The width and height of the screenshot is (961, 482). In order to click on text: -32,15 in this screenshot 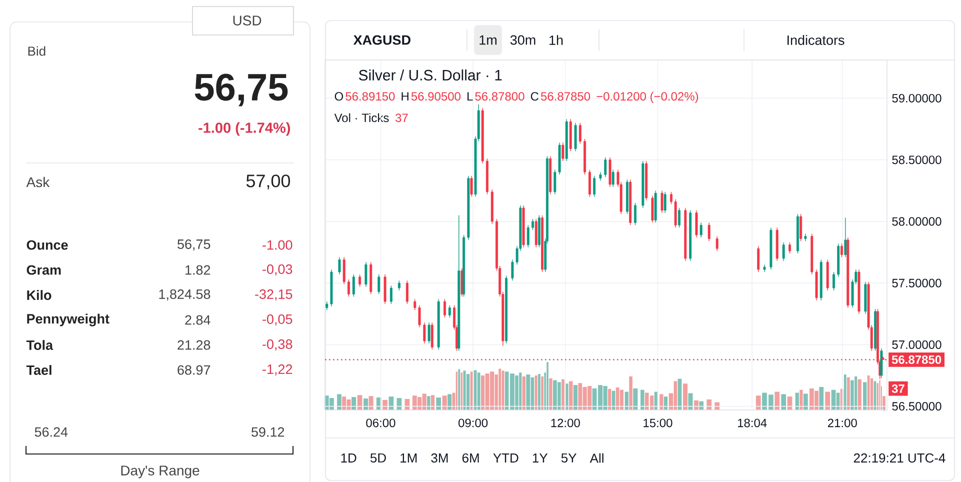, I will do `click(273, 295)`.